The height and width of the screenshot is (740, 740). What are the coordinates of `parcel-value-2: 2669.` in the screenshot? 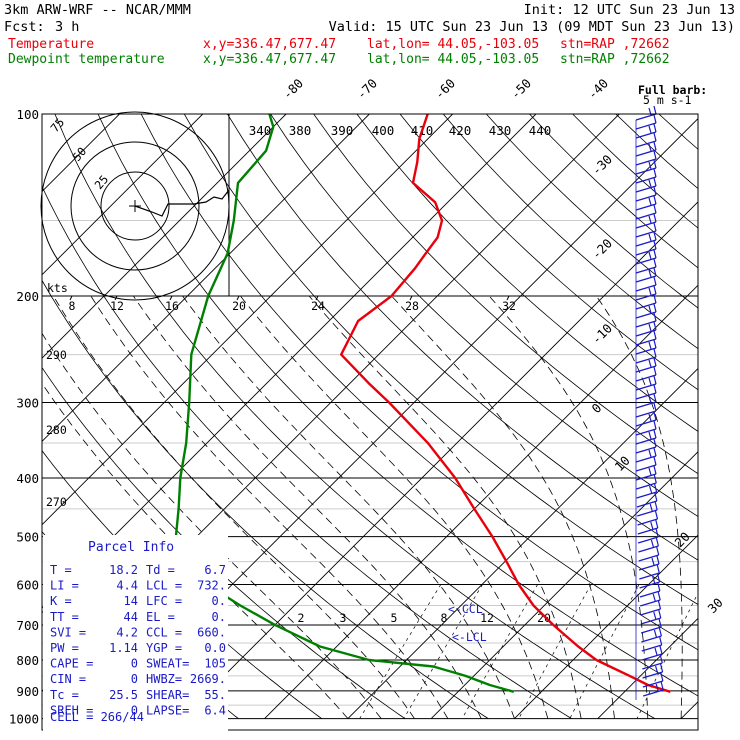 It's located at (208, 679).